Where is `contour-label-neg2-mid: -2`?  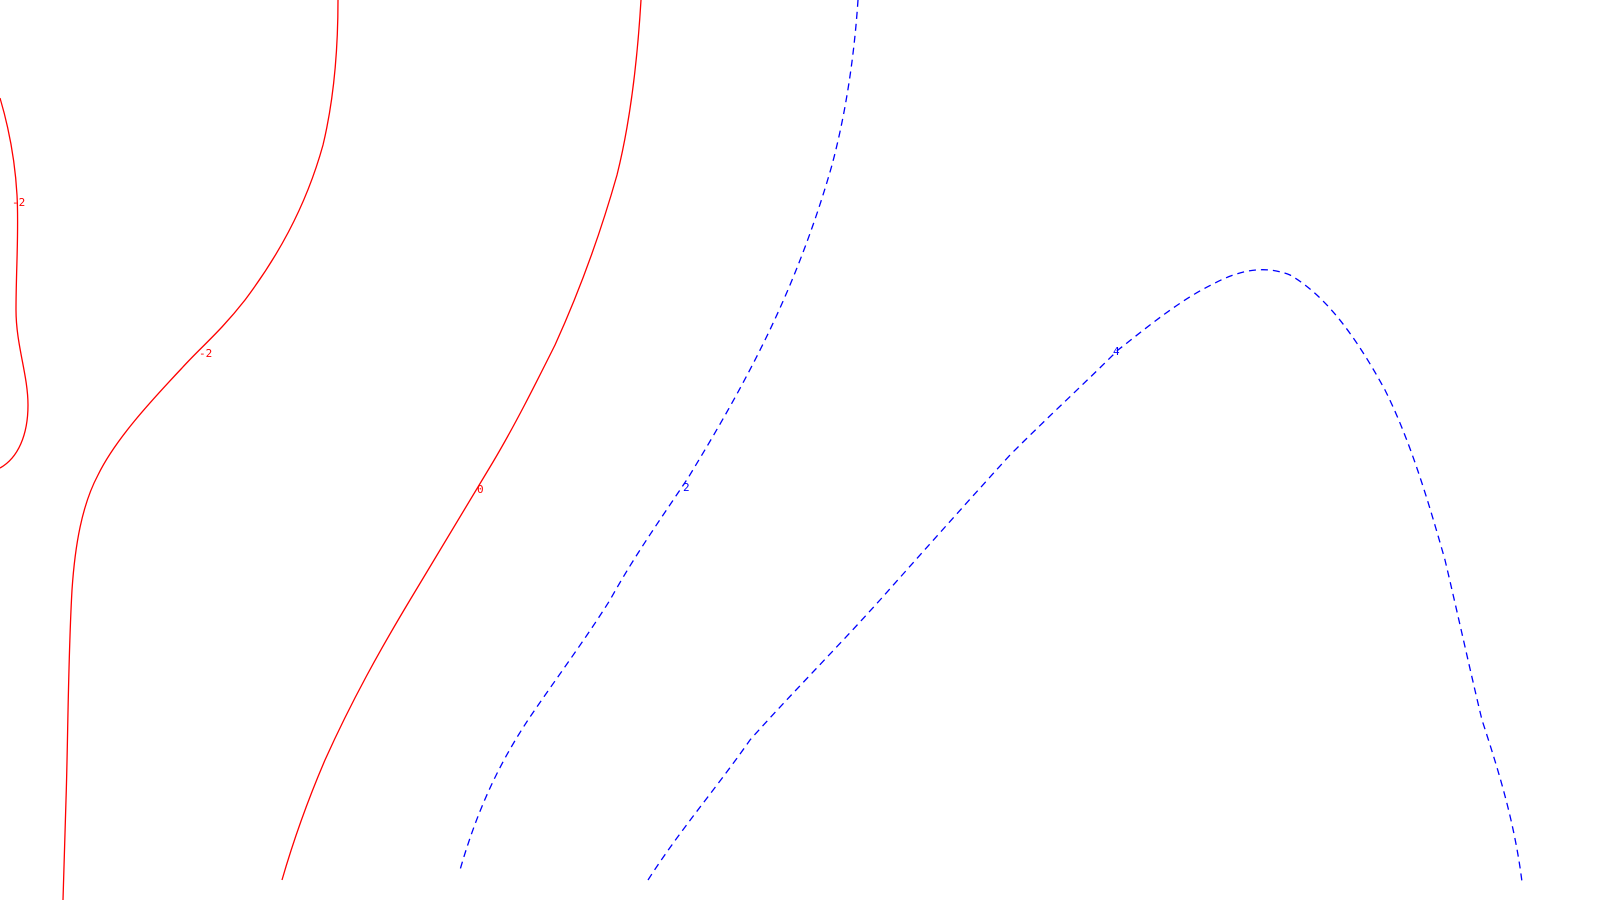 contour-label-neg2-mid: -2 is located at coordinates (205, 353).